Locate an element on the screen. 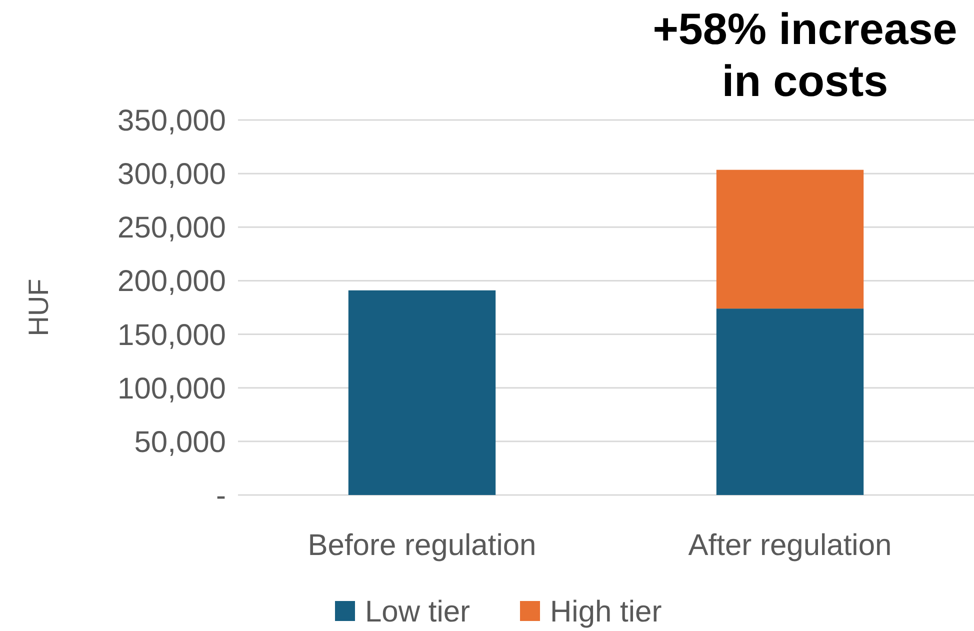 The height and width of the screenshot is (631, 974). y-tick-label: 350,000 is located at coordinates (172, 121).